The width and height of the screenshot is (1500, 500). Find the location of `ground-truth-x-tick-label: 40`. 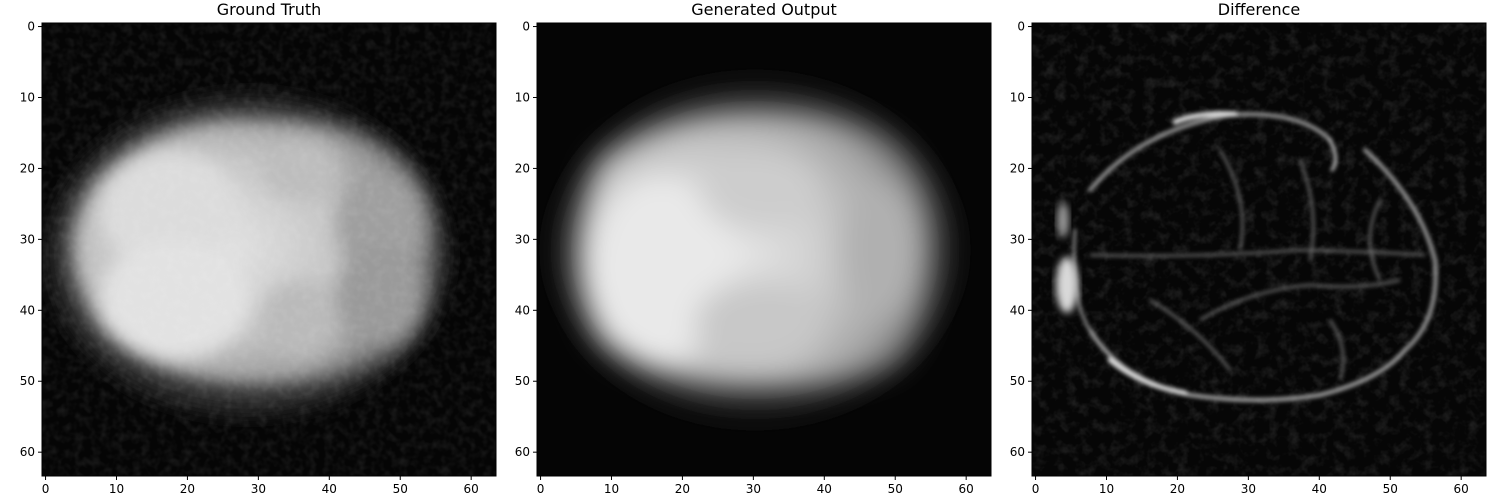

ground-truth-x-tick-label: 40 is located at coordinates (329, 489).